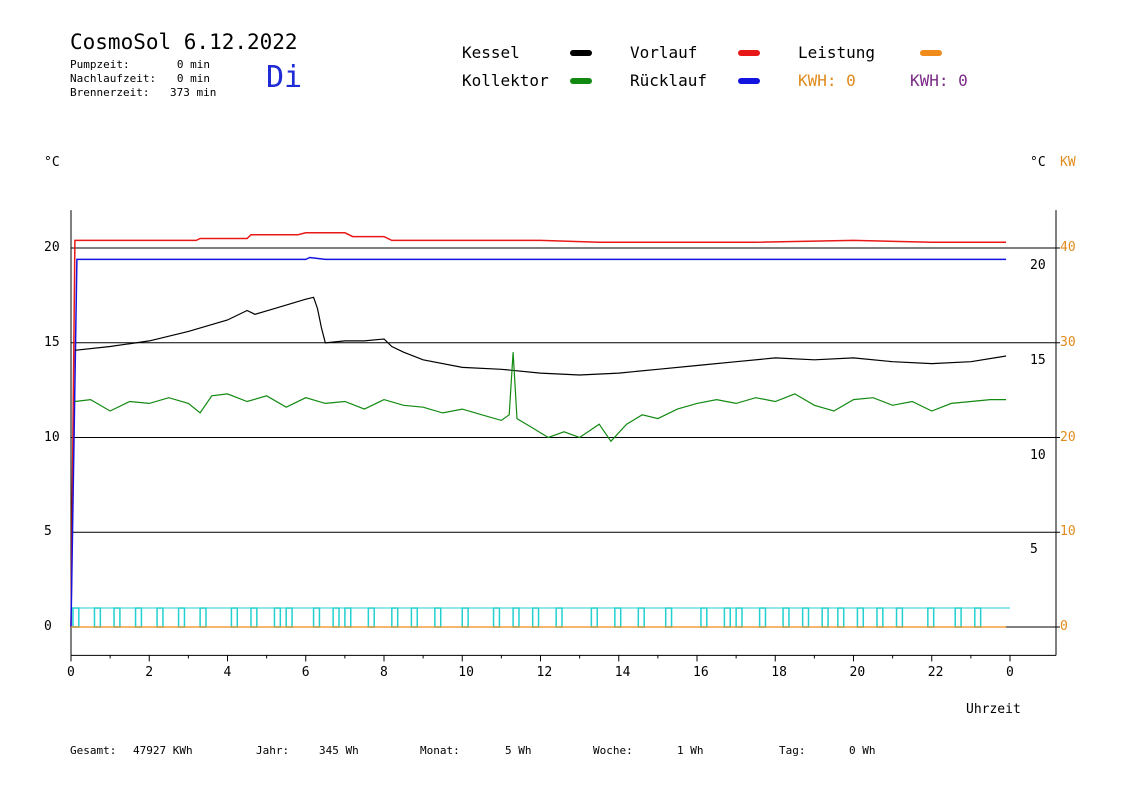 The width and height of the screenshot is (1148, 812). I want to click on legend-ruecklauf-label: Rücklauf, so click(669, 80).